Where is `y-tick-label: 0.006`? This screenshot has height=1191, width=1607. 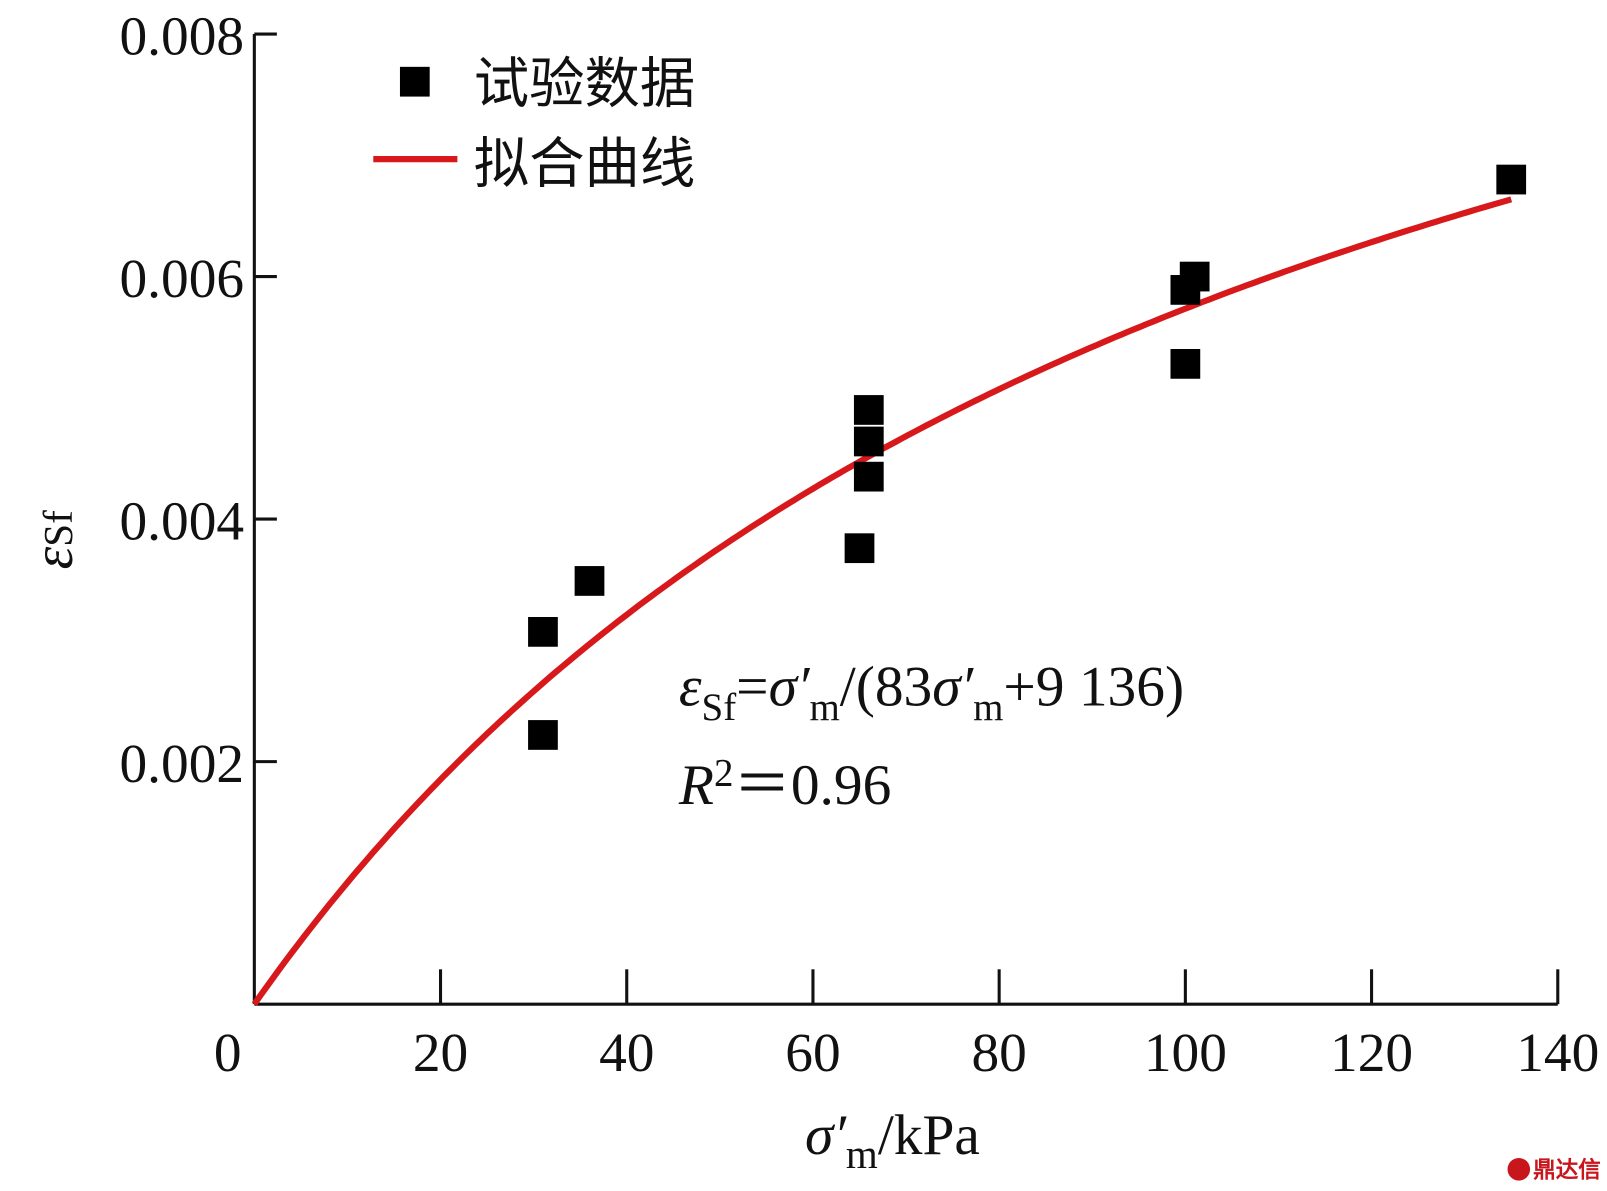 y-tick-label: 0.006 is located at coordinates (182, 278).